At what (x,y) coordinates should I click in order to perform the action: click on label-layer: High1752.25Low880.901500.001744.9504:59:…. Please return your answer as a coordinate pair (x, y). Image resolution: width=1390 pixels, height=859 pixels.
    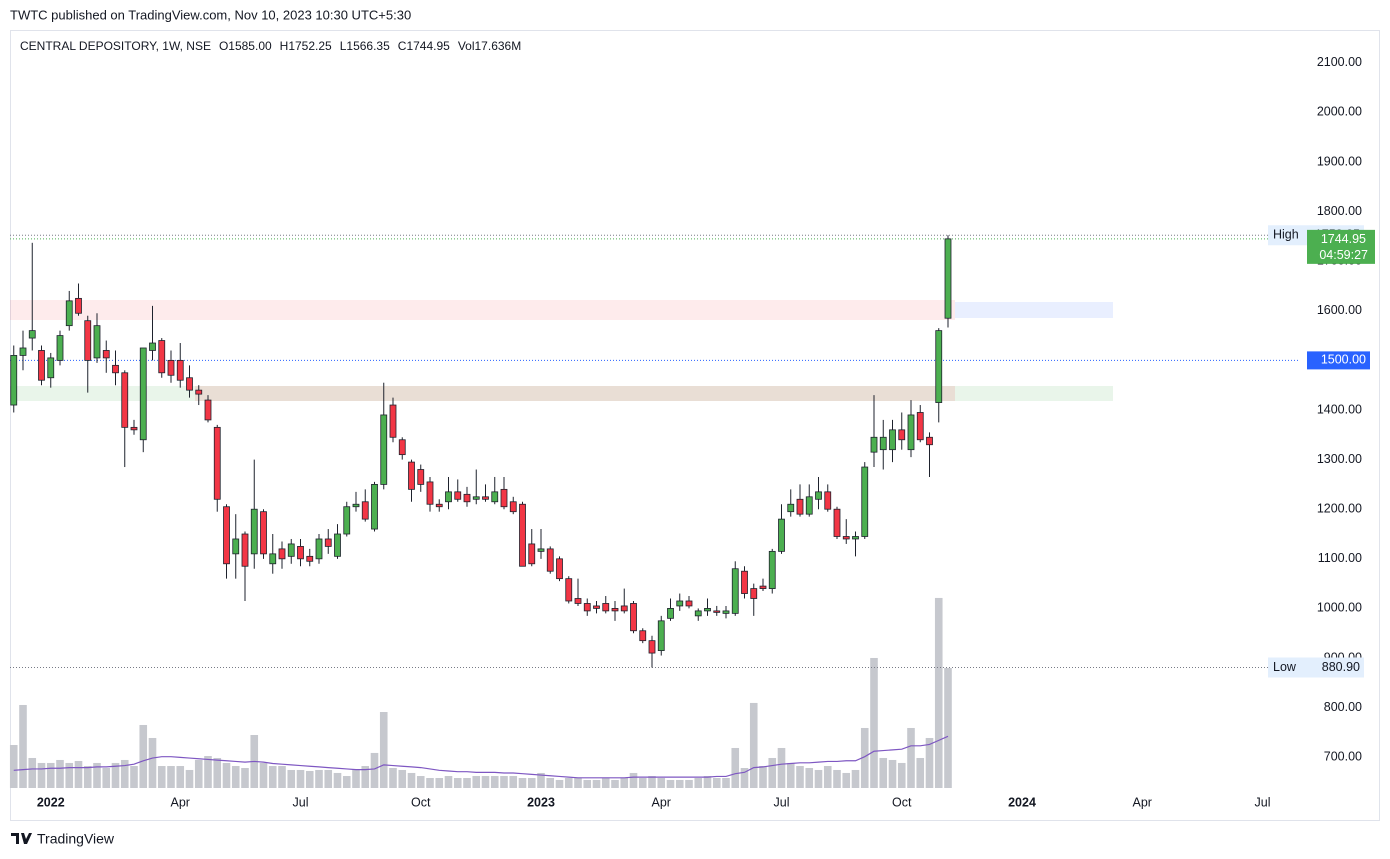
    Looking at the image, I should click on (1321, 451).